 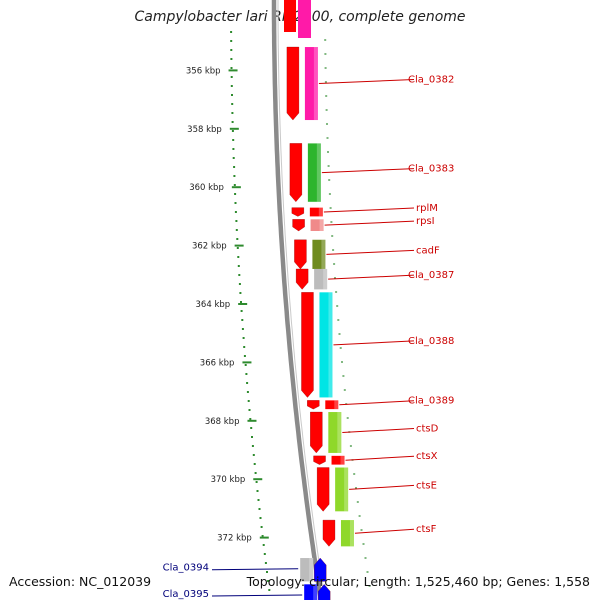 I want to click on gene-label: ctsD, so click(x=427, y=428).